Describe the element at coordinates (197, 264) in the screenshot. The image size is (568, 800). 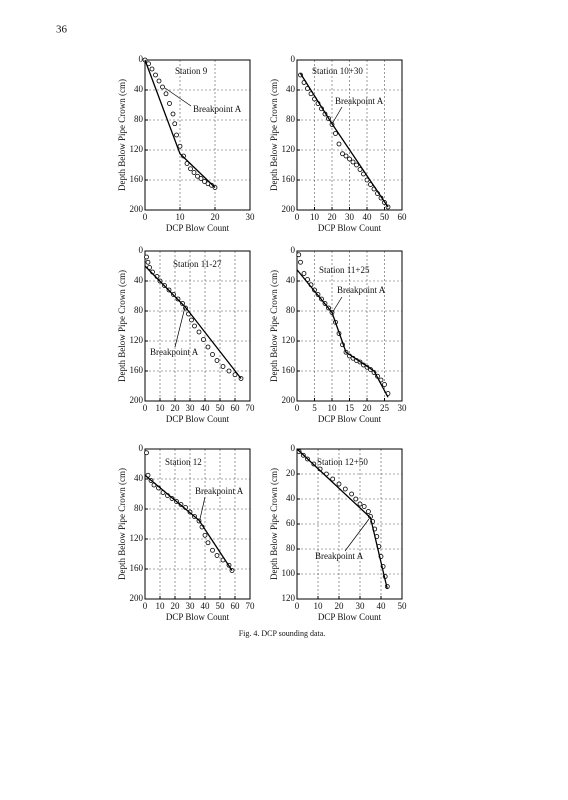
I see `station-label: Station 11-27` at that location.